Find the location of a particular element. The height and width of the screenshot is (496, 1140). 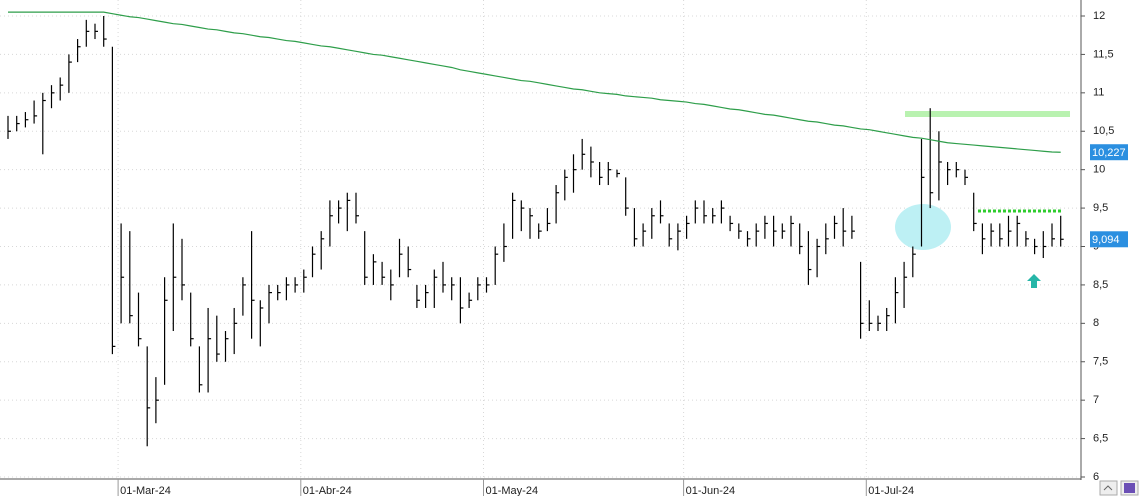

y-tick-label: 9,5 is located at coordinates (1100, 208).